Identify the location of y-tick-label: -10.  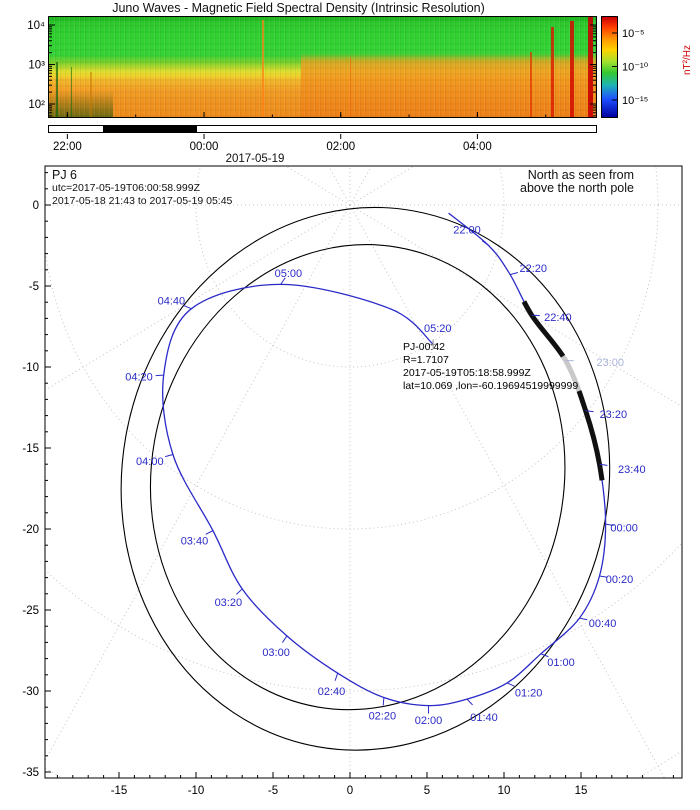
(30, 368).